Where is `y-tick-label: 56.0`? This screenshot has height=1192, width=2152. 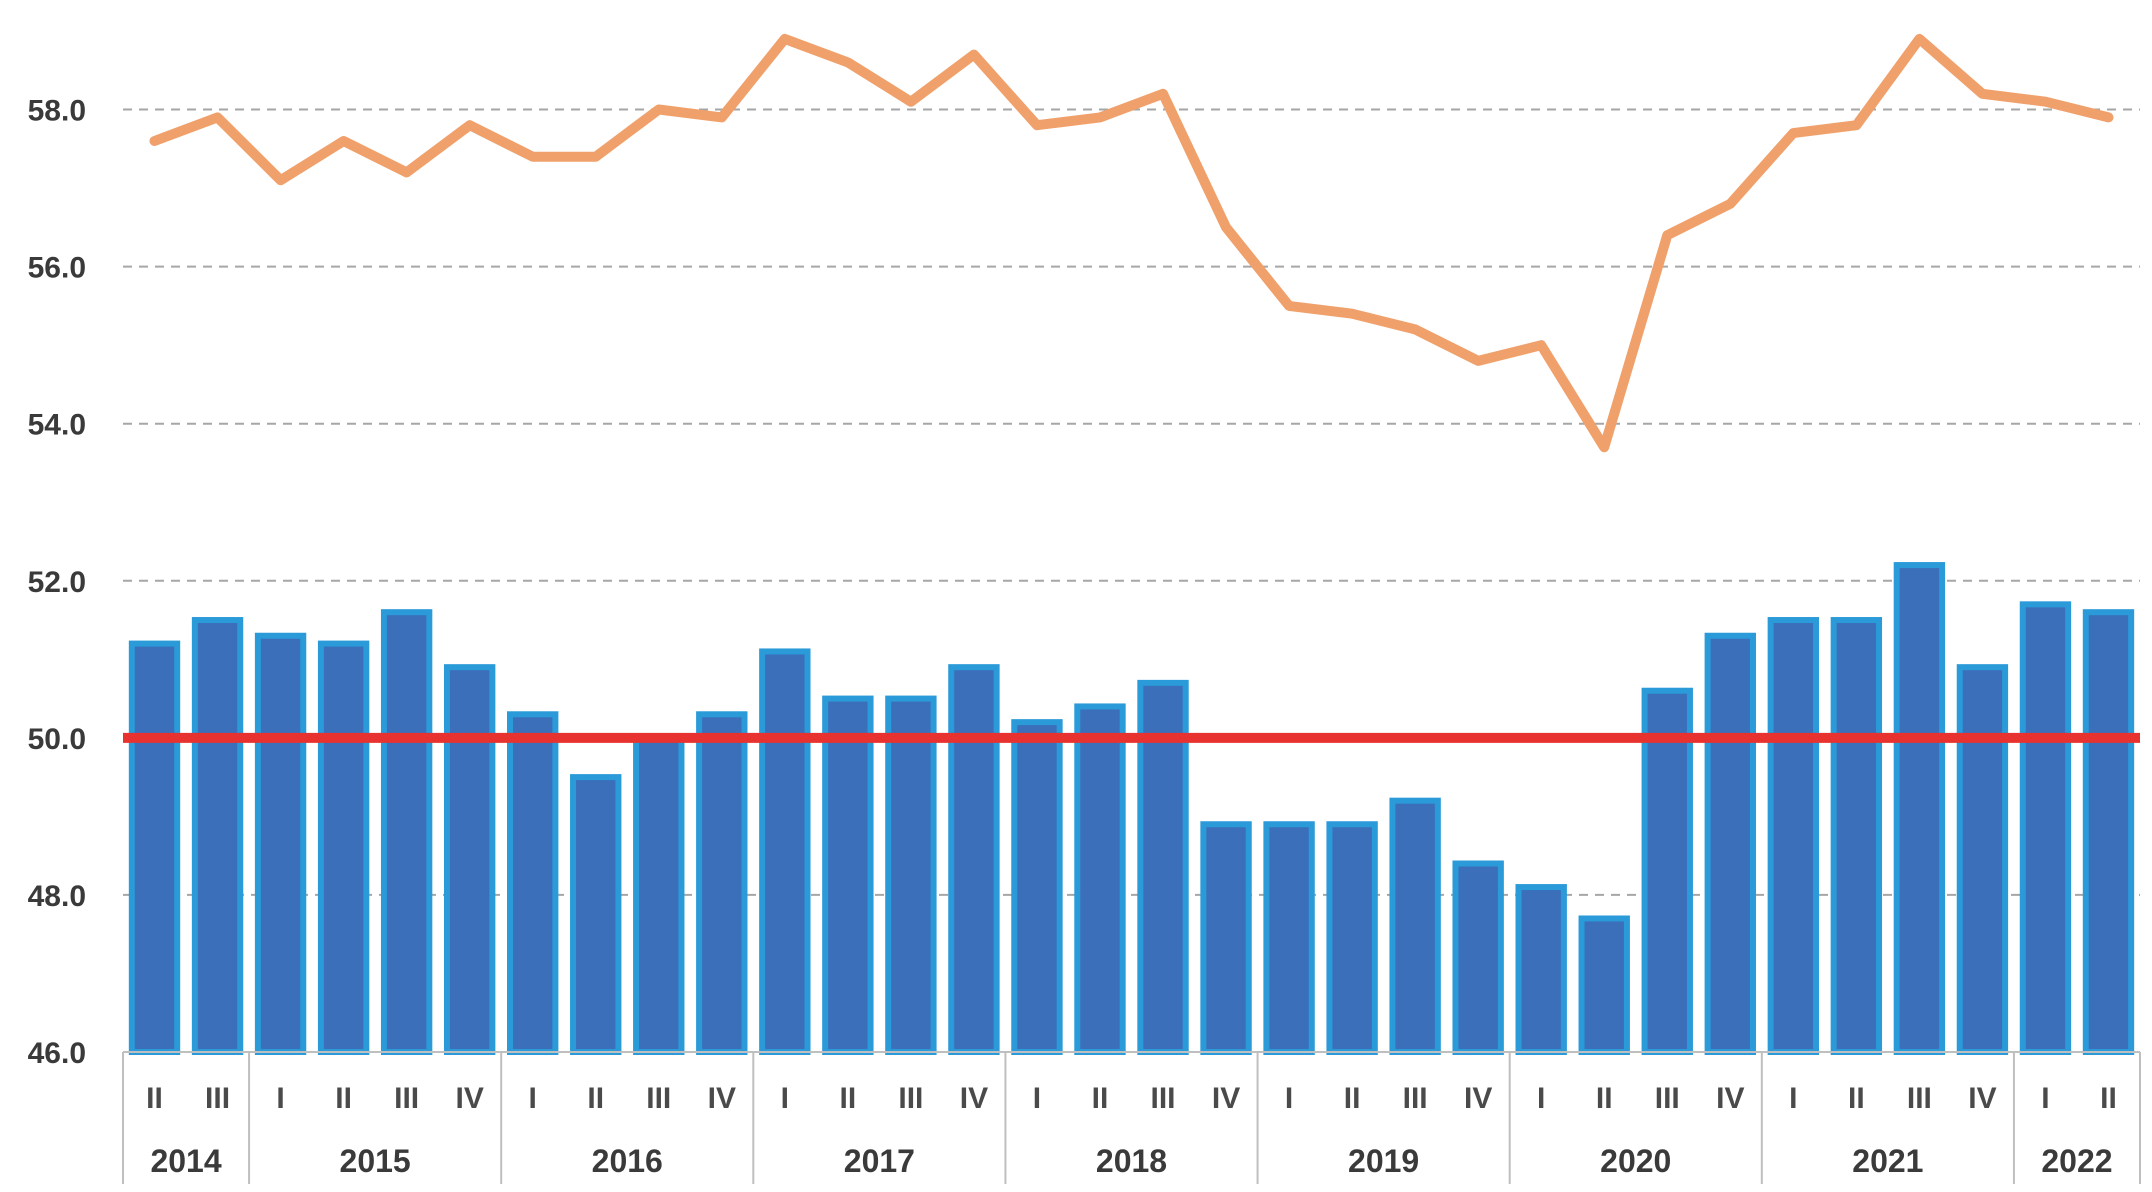
y-tick-label: 56.0 is located at coordinates (57, 268).